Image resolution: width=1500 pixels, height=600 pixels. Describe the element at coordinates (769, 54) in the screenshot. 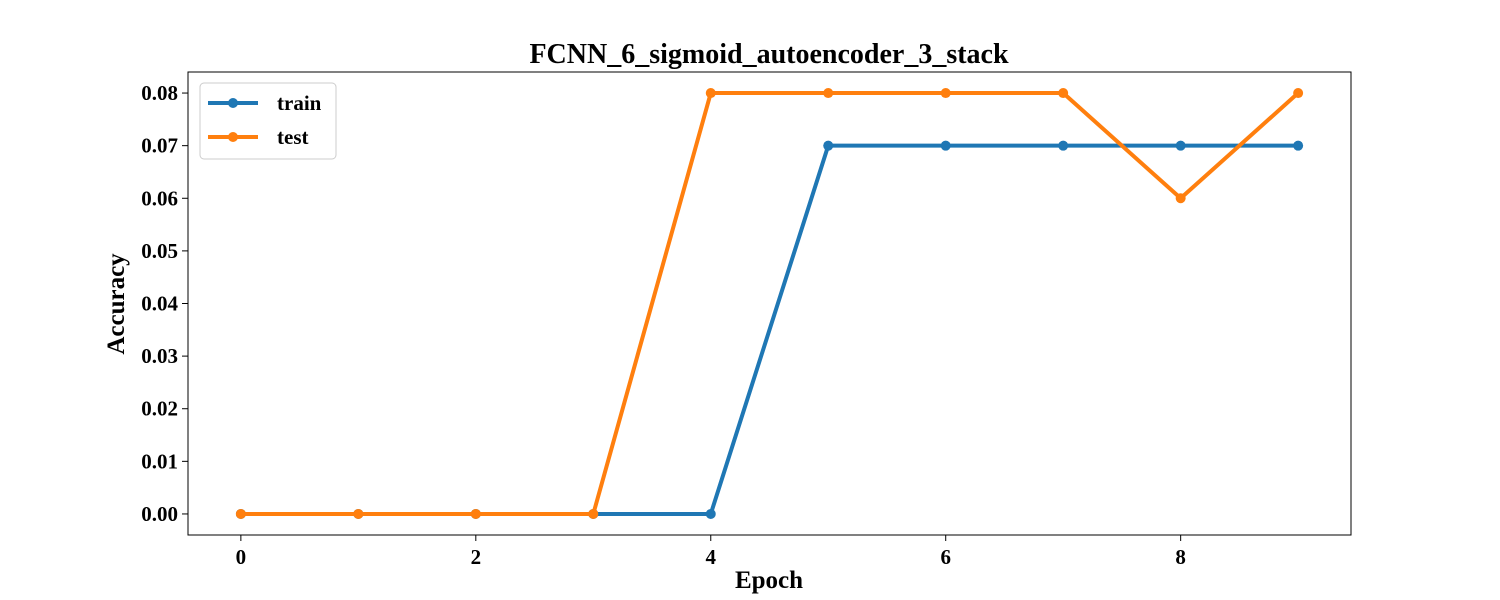

I see `chart-title: FCNN_6_sigmoid_autoencoder_3_stack` at that location.